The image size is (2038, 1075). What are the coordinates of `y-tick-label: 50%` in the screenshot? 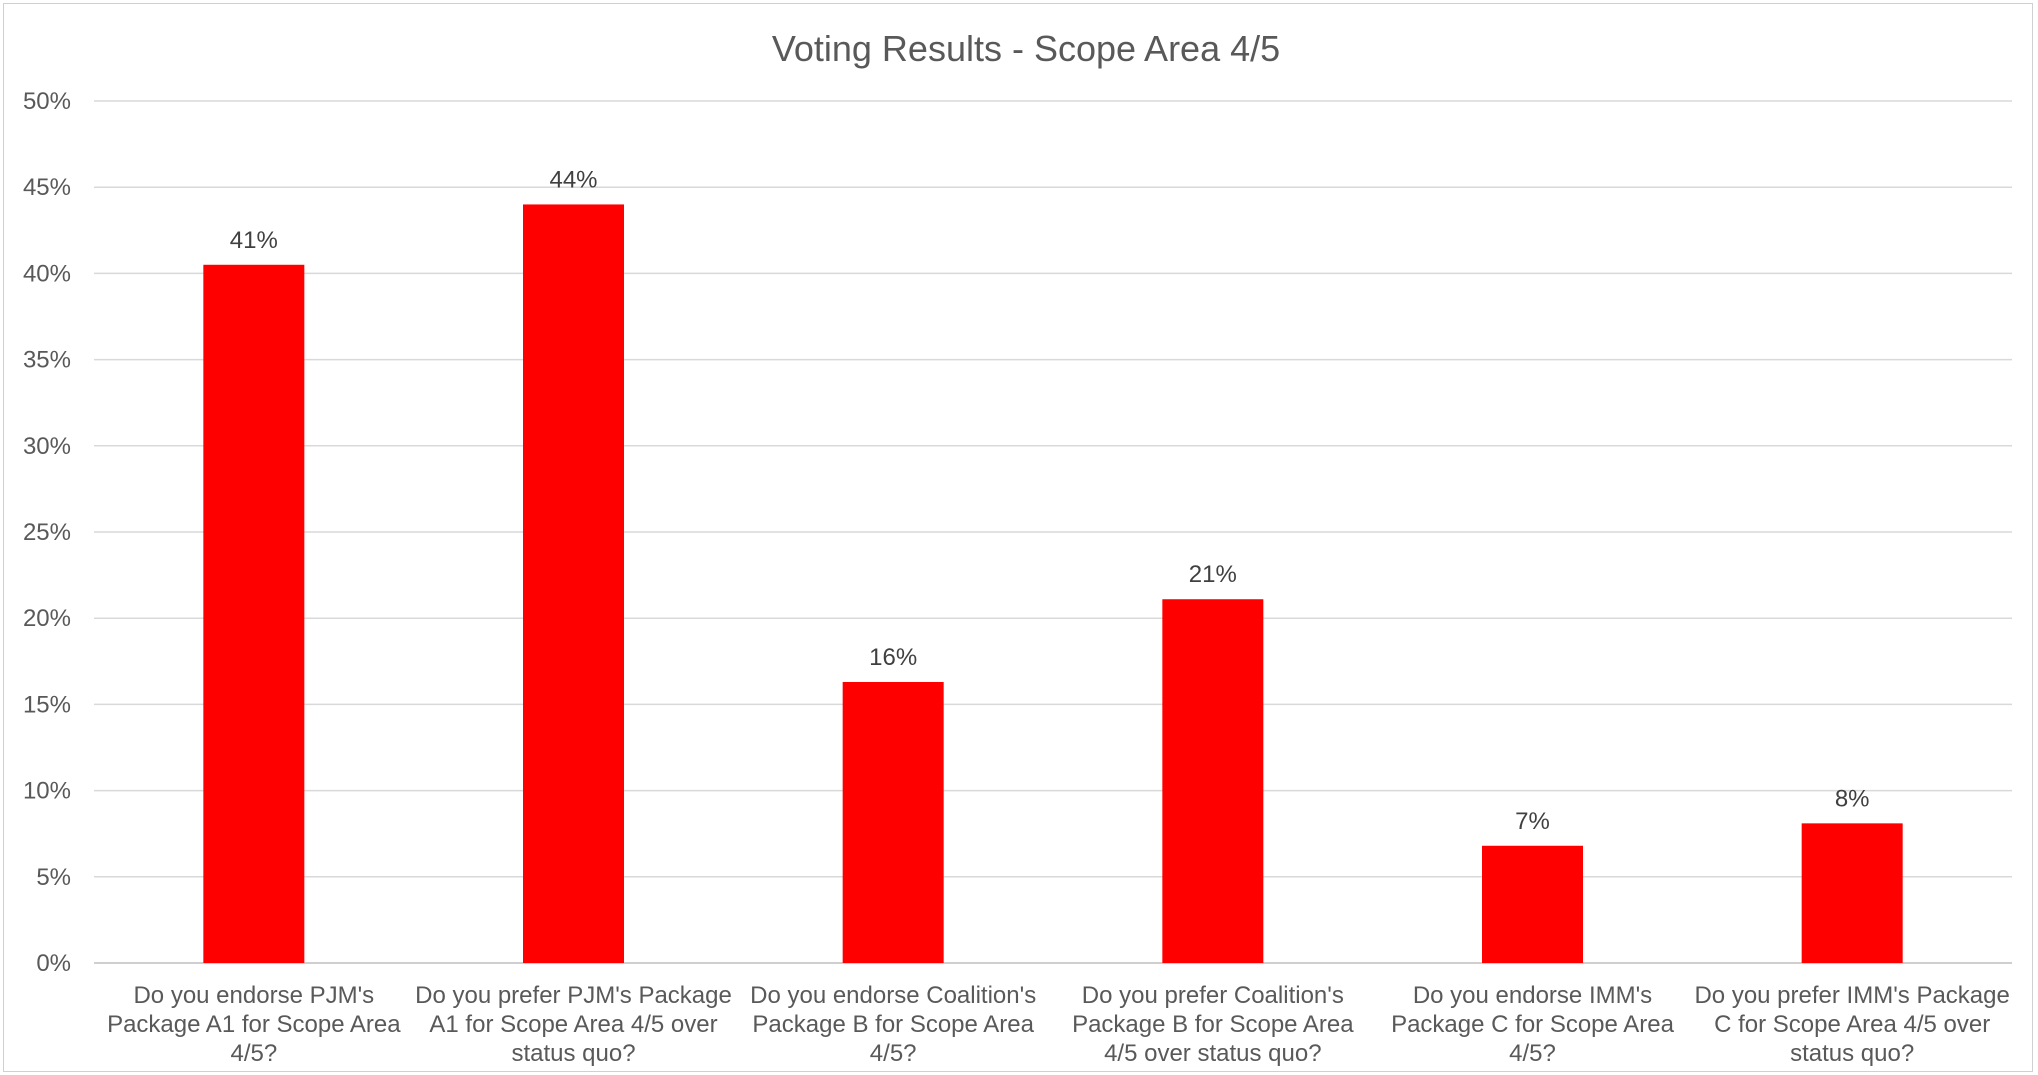 It's located at (47, 101).